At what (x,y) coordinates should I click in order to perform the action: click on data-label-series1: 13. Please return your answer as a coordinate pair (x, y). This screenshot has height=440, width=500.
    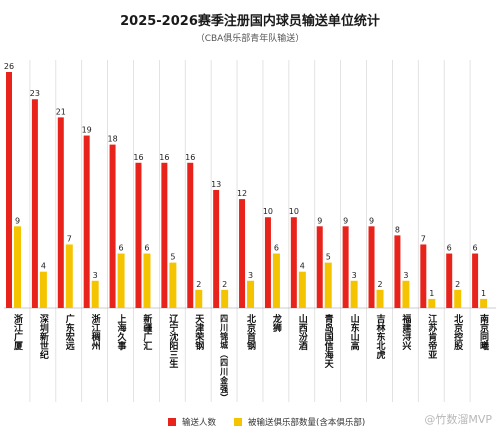
    Looking at the image, I should click on (216, 184).